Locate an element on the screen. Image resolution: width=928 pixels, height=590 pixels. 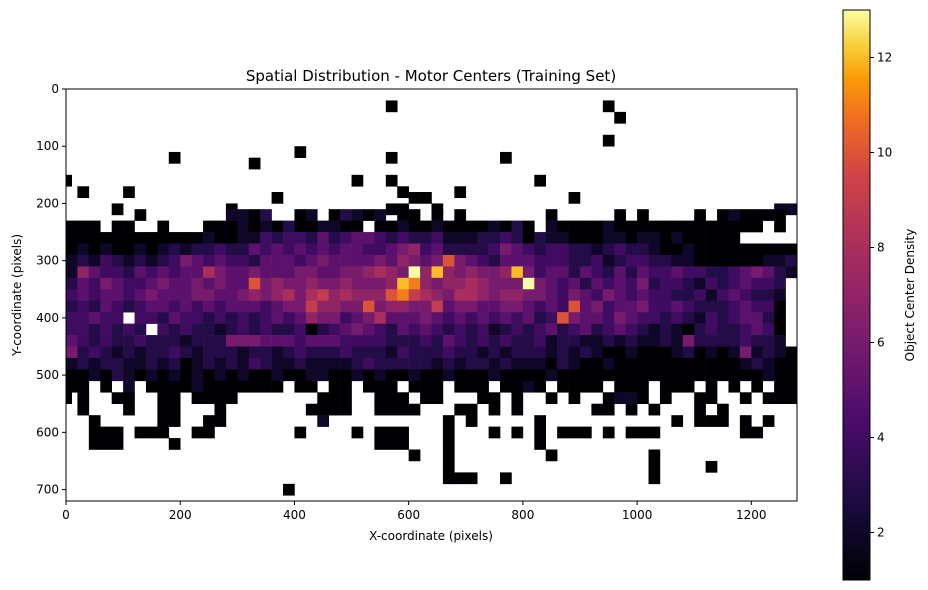
y-tick-label: 700 is located at coordinates (47, 490).